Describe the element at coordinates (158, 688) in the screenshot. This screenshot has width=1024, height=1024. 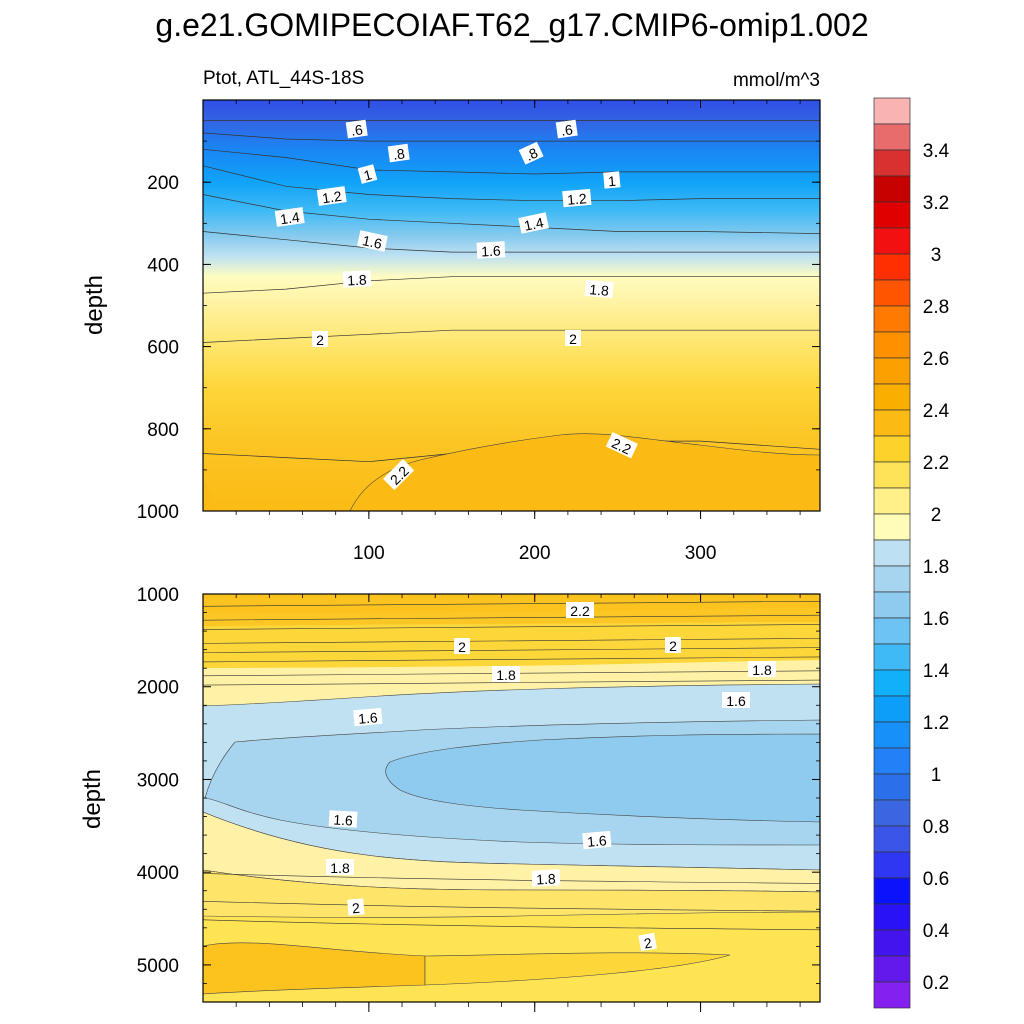
I see `y-tick-label: 2000` at that location.